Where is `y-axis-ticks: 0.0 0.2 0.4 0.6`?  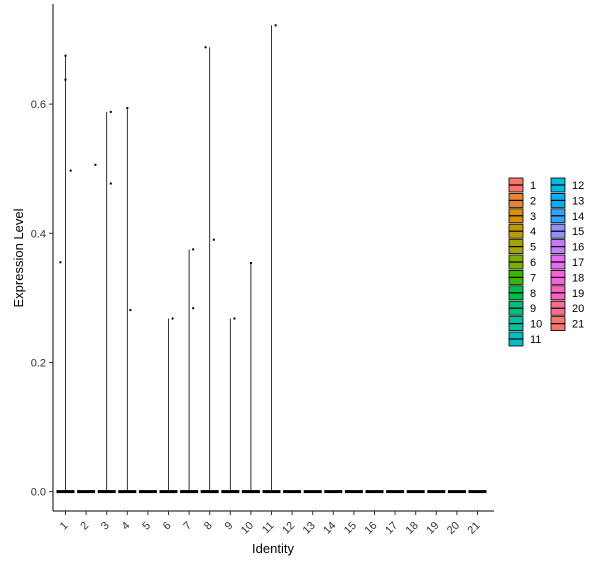 y-axis-ticks: 0.0 0.2 0.4 0.6 is located at coordinates (42, 299).